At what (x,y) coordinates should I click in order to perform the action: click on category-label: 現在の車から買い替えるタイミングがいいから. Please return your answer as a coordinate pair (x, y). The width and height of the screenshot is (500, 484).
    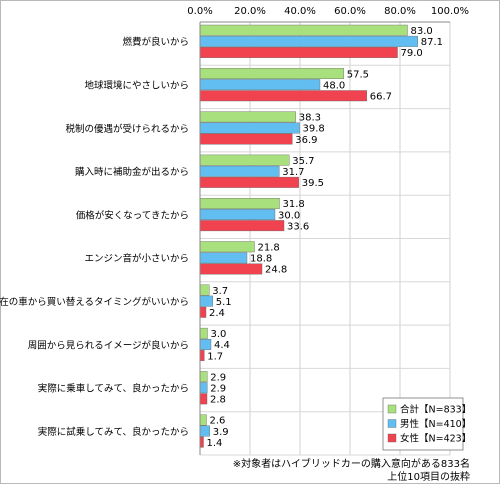
    Looking at the image, I should click on (94, 302).